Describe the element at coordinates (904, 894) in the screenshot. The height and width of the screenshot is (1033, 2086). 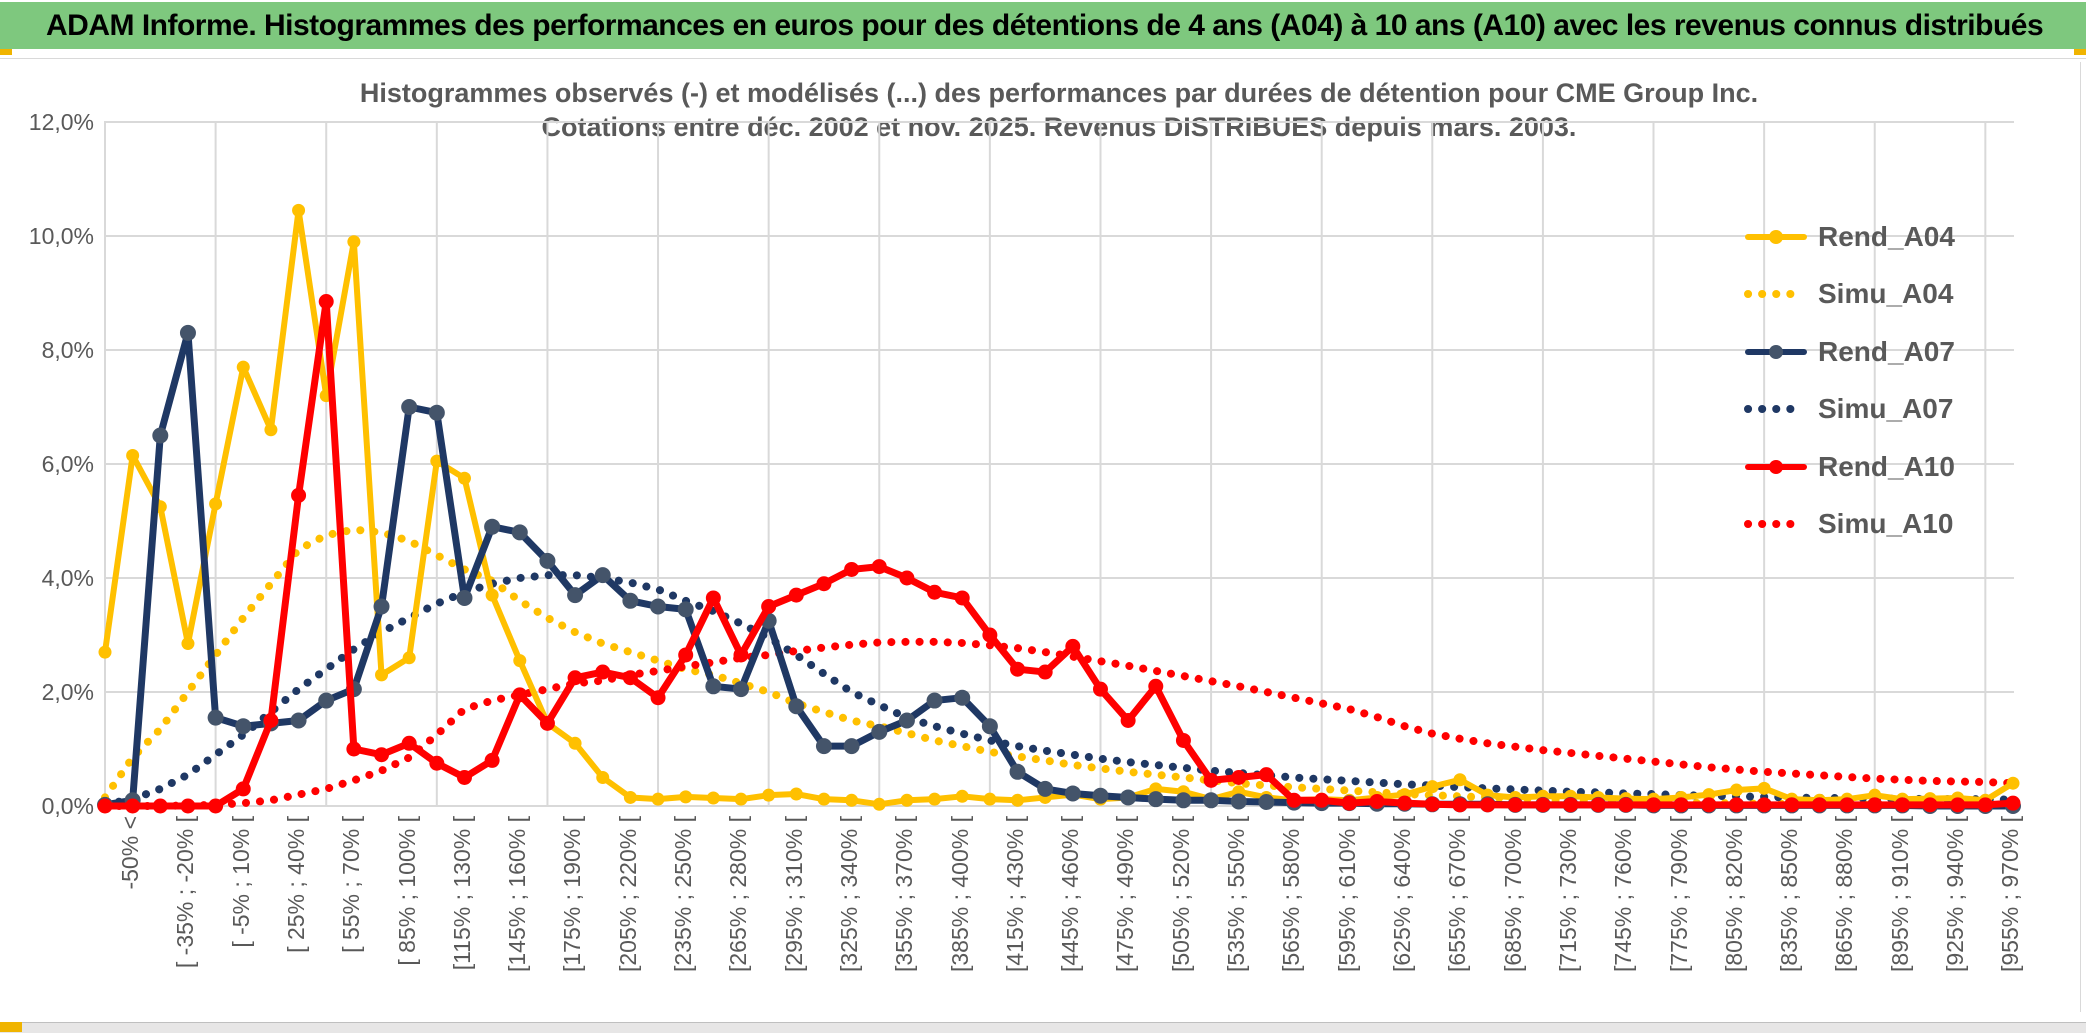
I see `x-axis-label: [355% ; 370% [` at that location.